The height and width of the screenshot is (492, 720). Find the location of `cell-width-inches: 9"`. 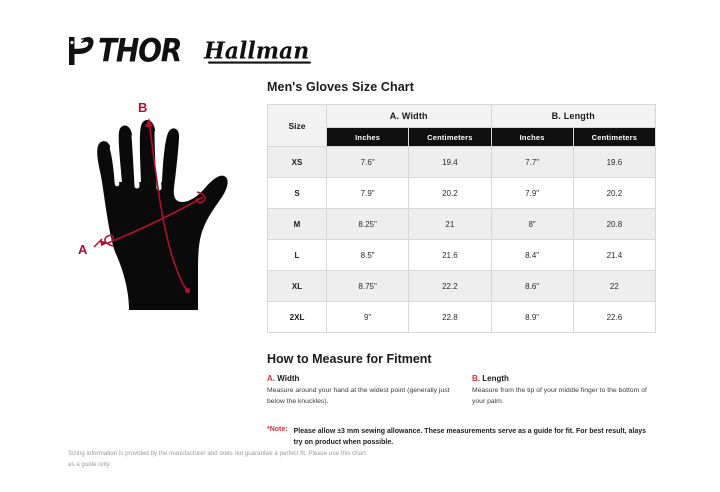

cell-width-inches: 9" is located at coordinates (367, 317).